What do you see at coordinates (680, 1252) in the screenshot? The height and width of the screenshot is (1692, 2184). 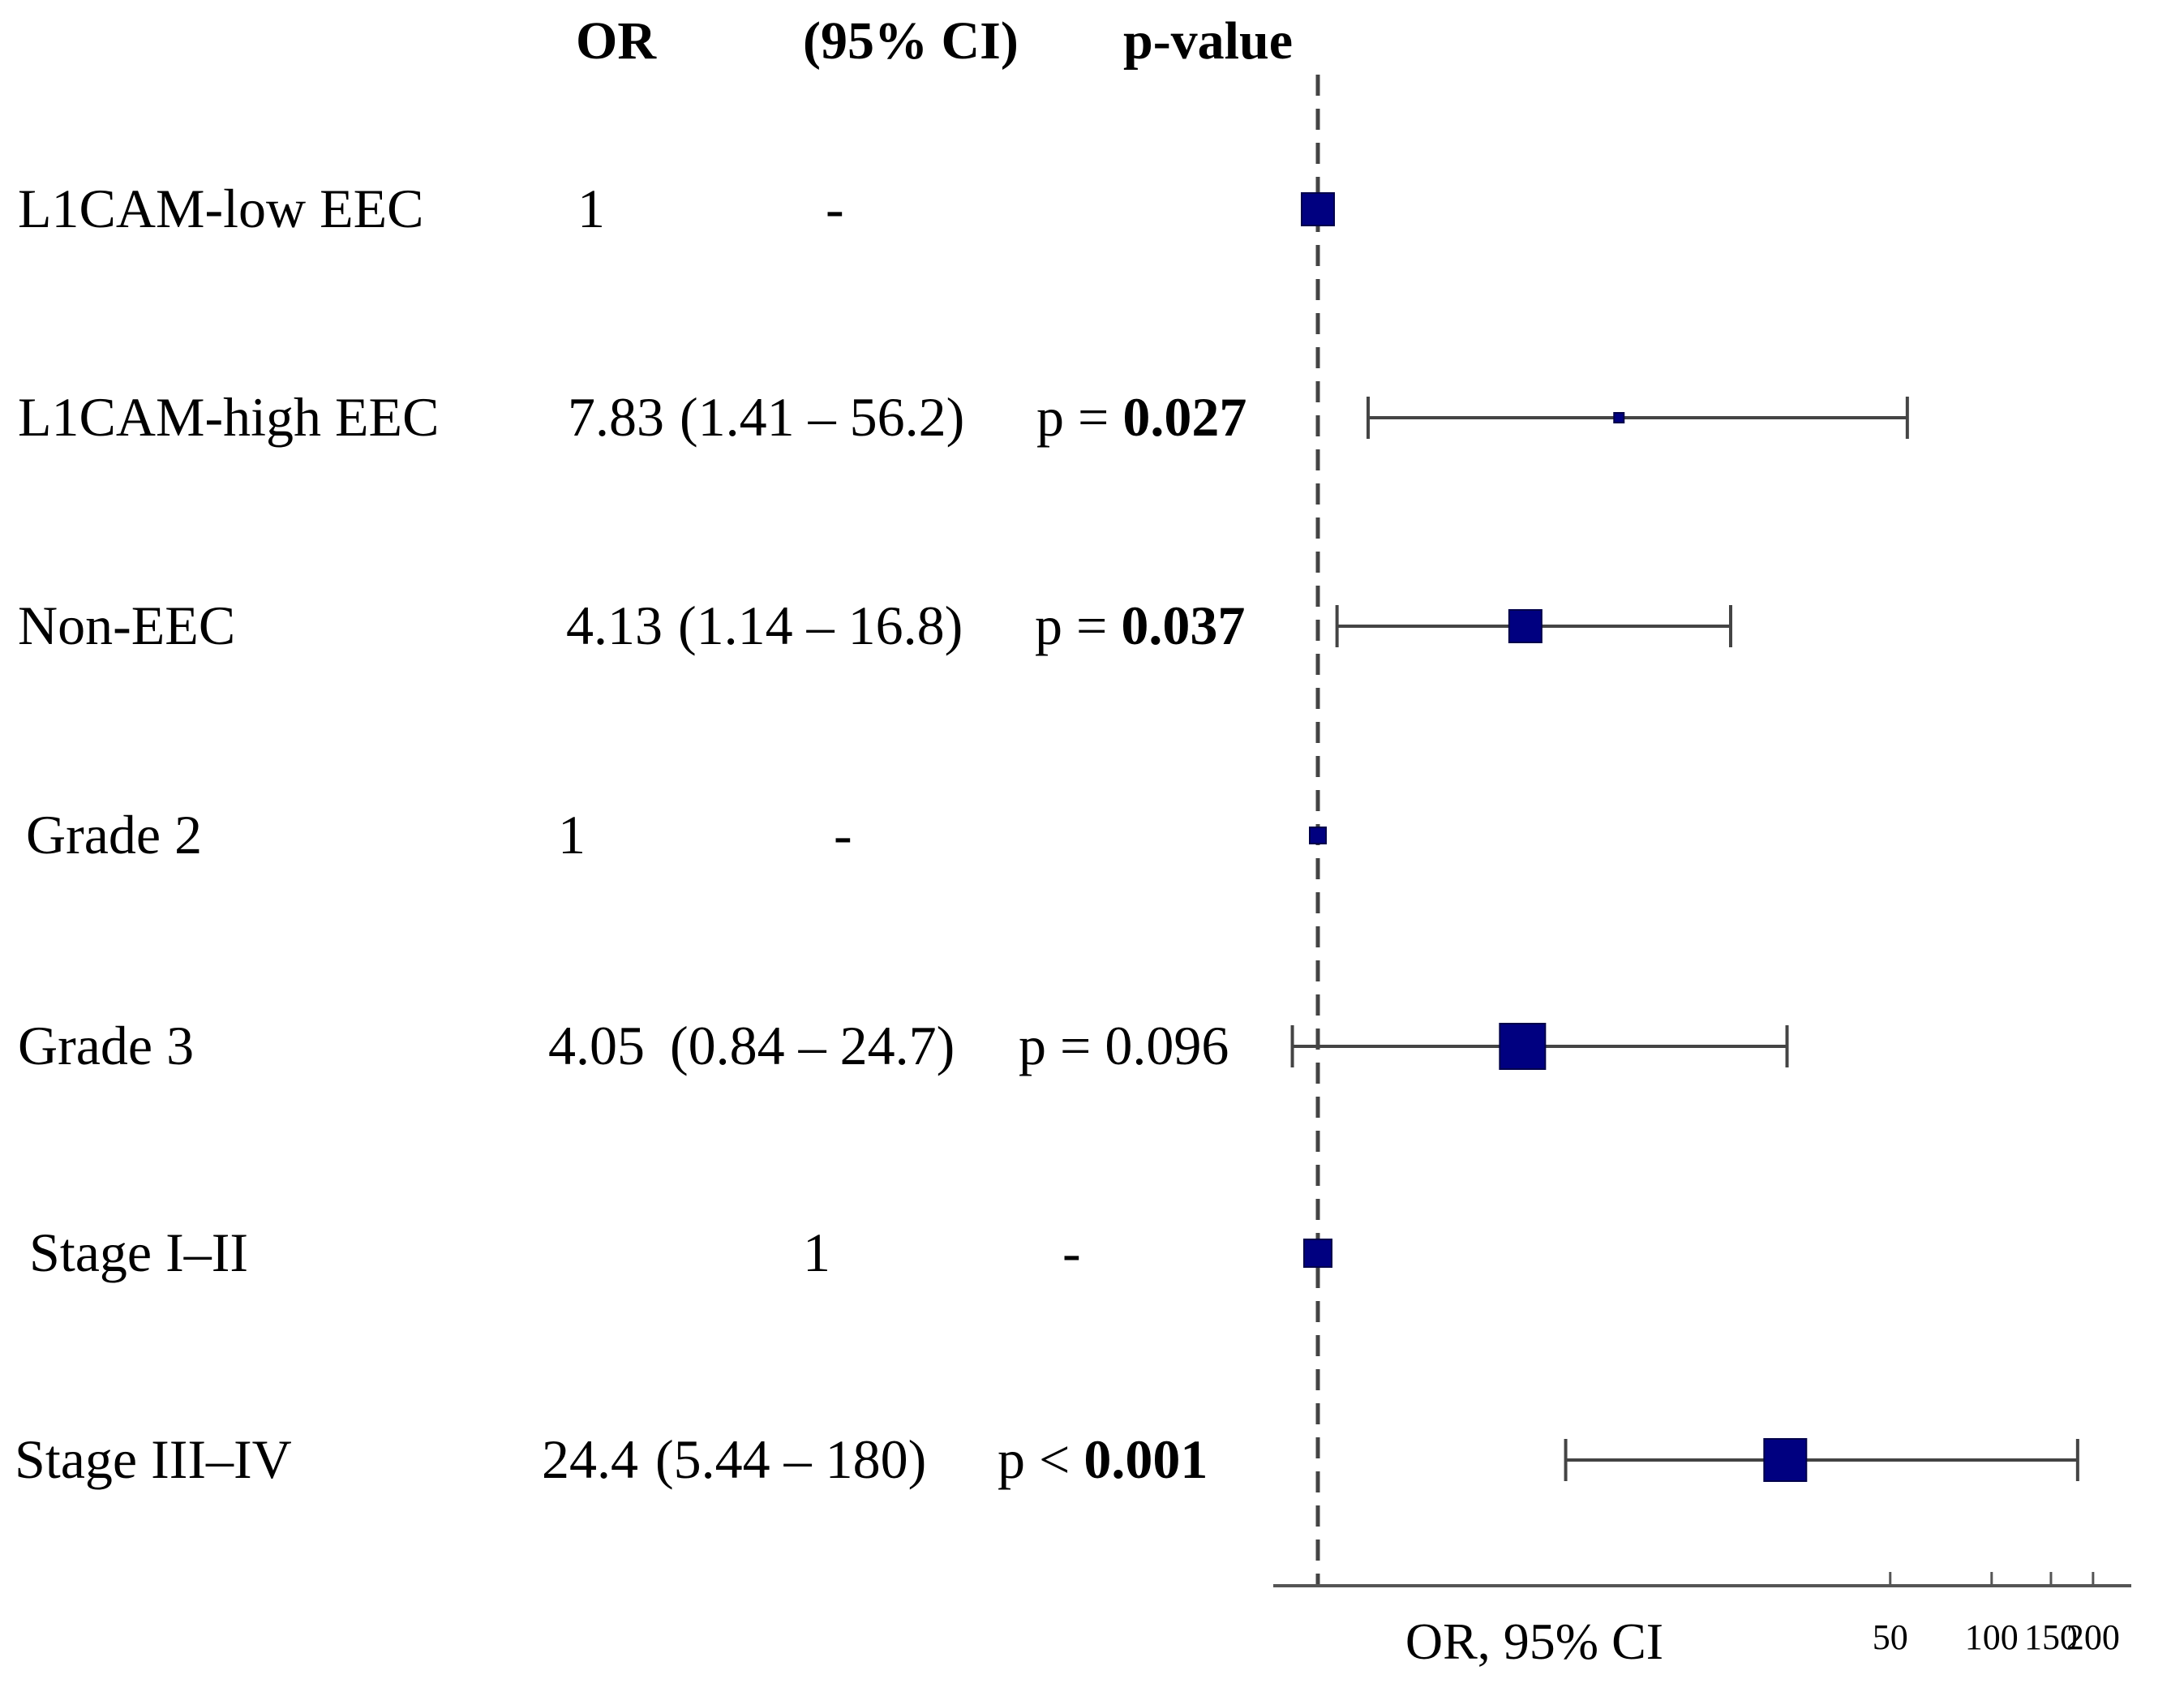 I see `forest-row: Stage I–II 1 -` at bounding box center [680, 1252].